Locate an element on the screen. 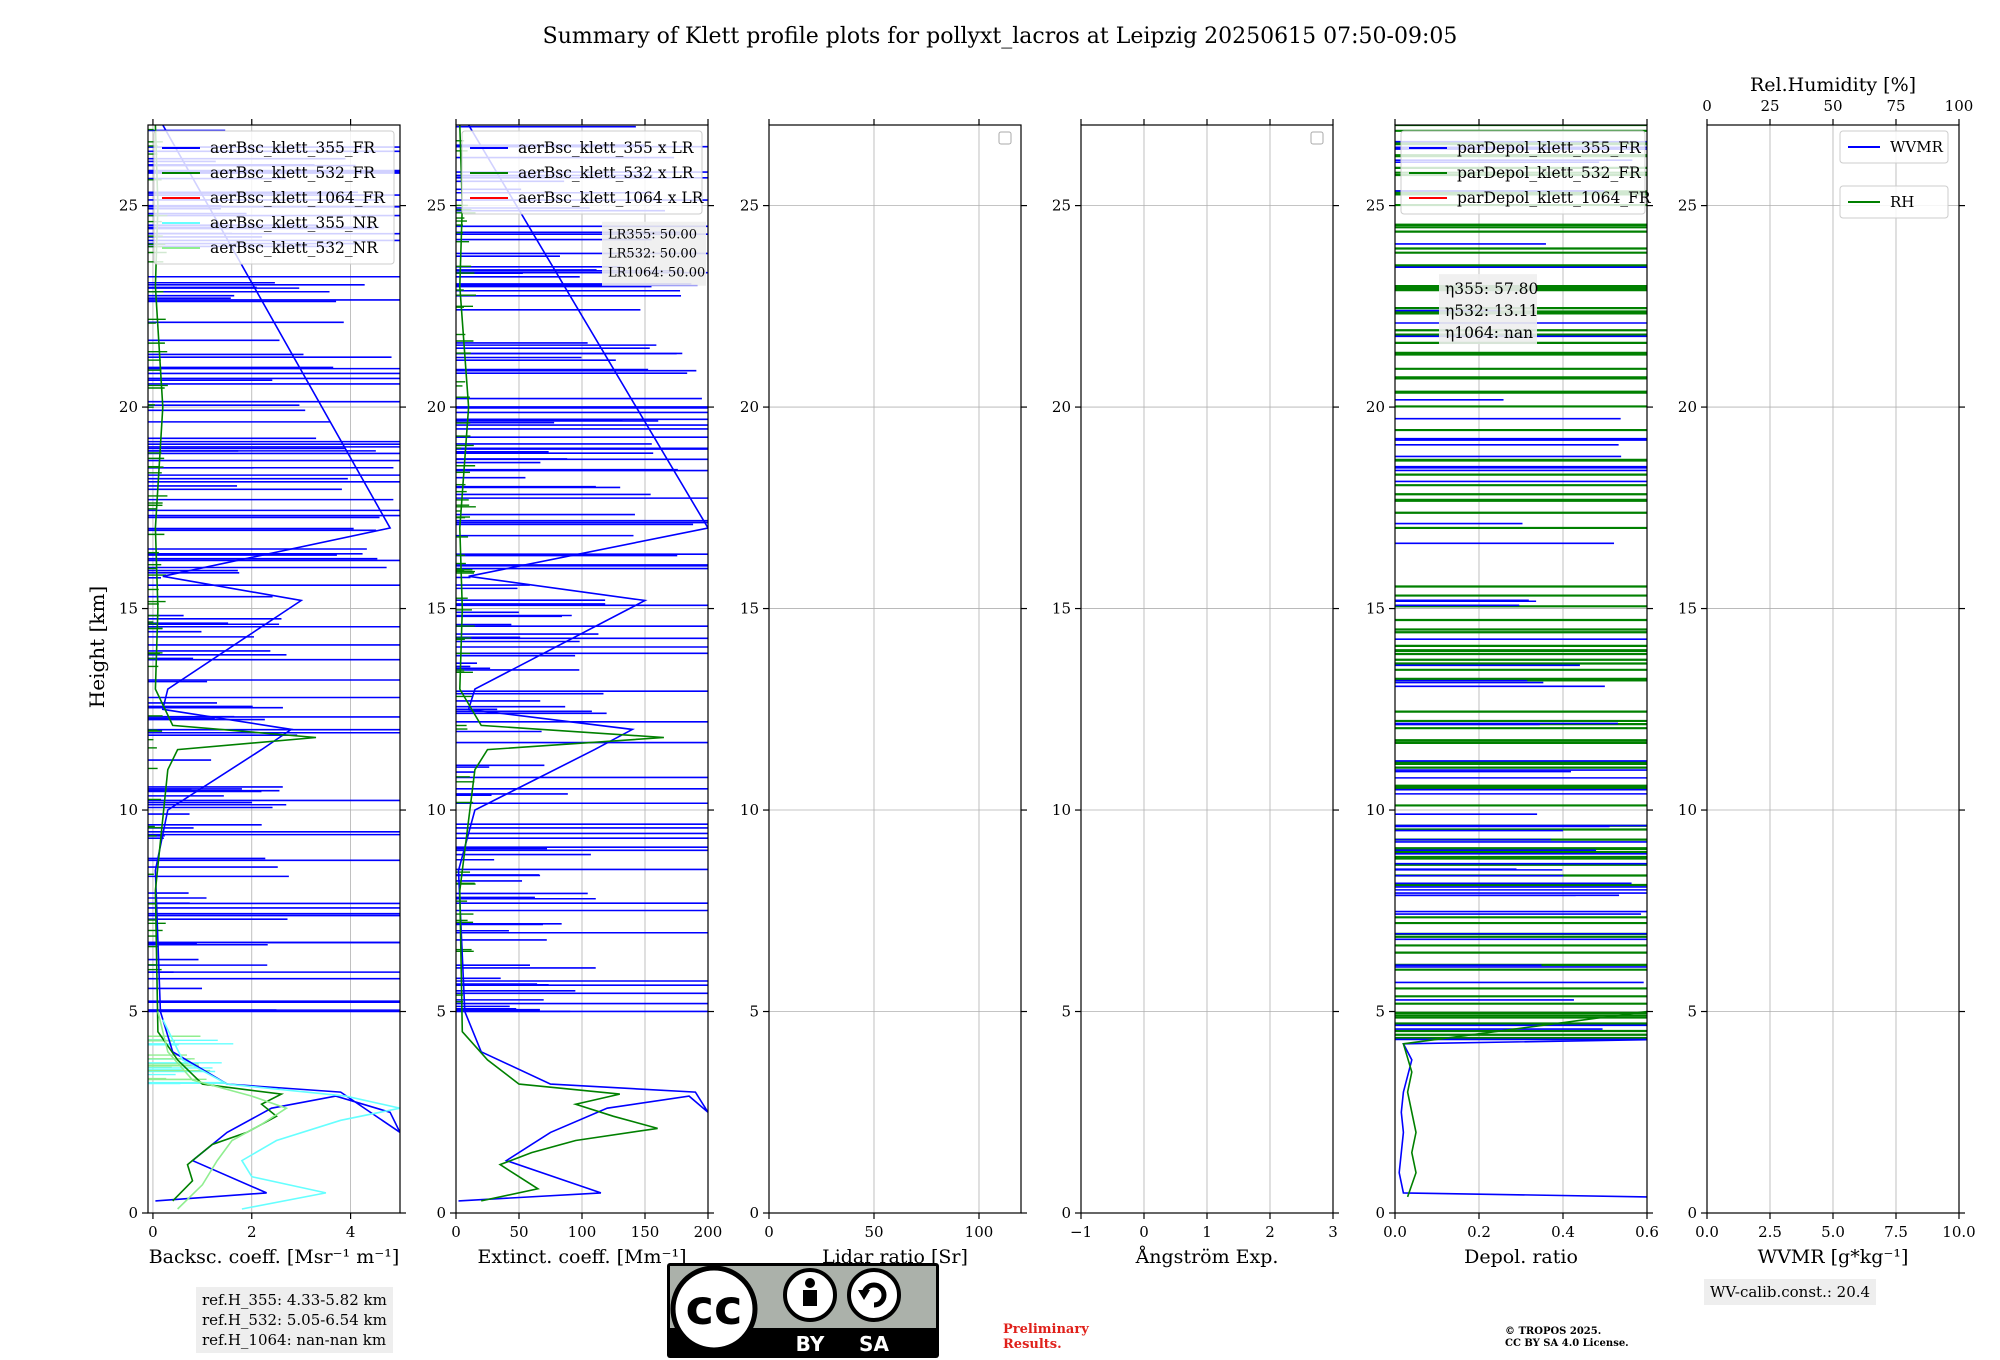 The width and height of the screenshot is (2000, 1360). x-tick-label: 2.5 is located at coordinates (1770, 1232).